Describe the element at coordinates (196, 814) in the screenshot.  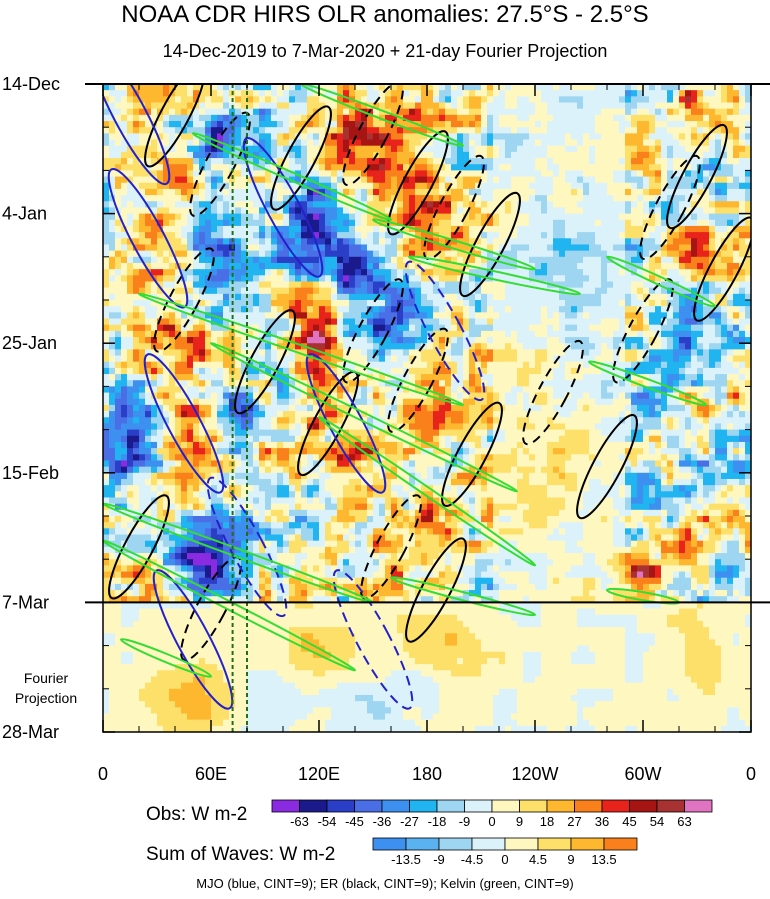
I see `obs-legend-title: Obs: W m-2` at that location.